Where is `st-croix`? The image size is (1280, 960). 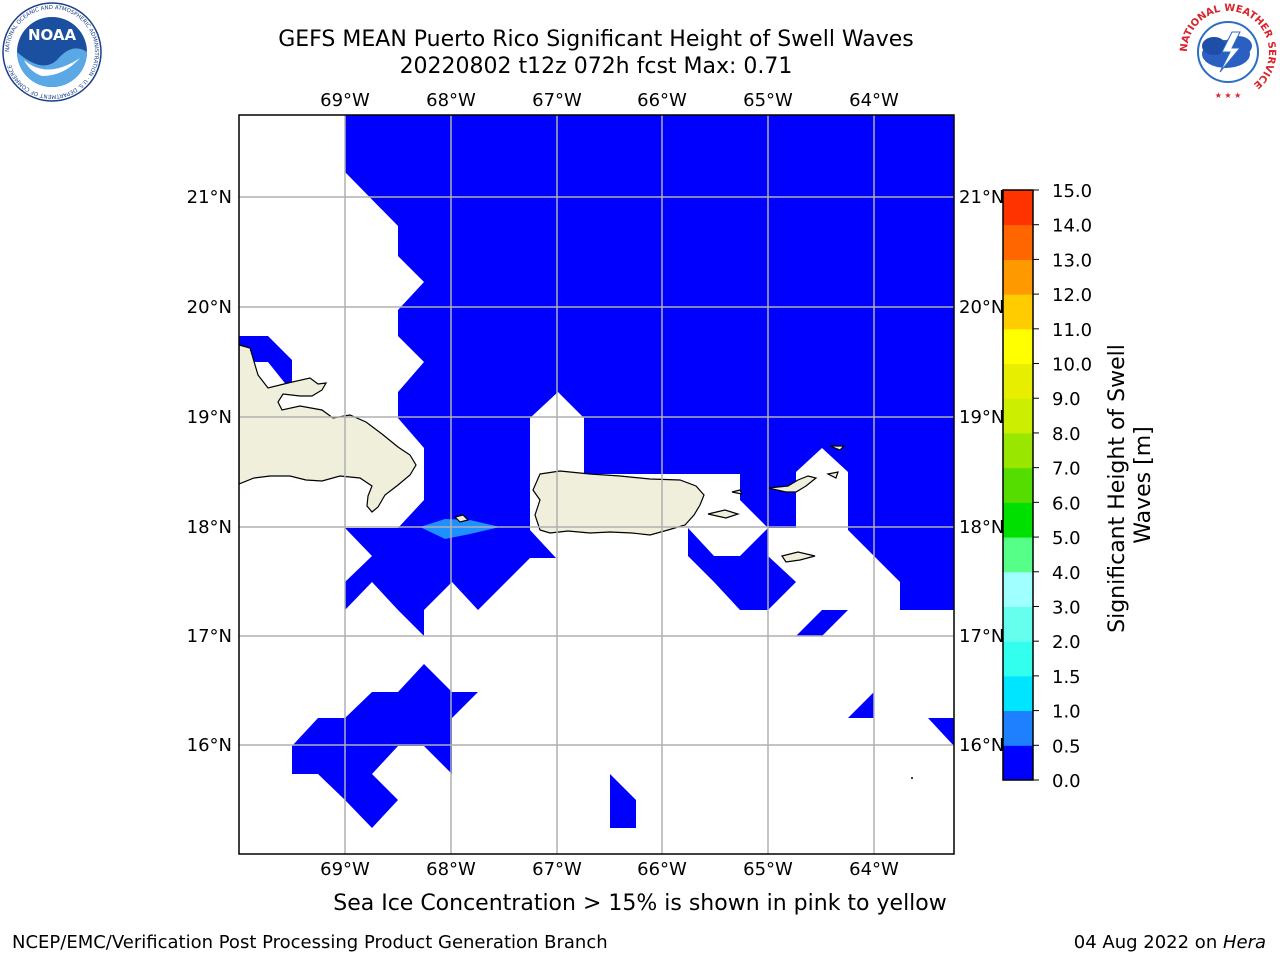
st-croix is located at coordinates (798, 557).